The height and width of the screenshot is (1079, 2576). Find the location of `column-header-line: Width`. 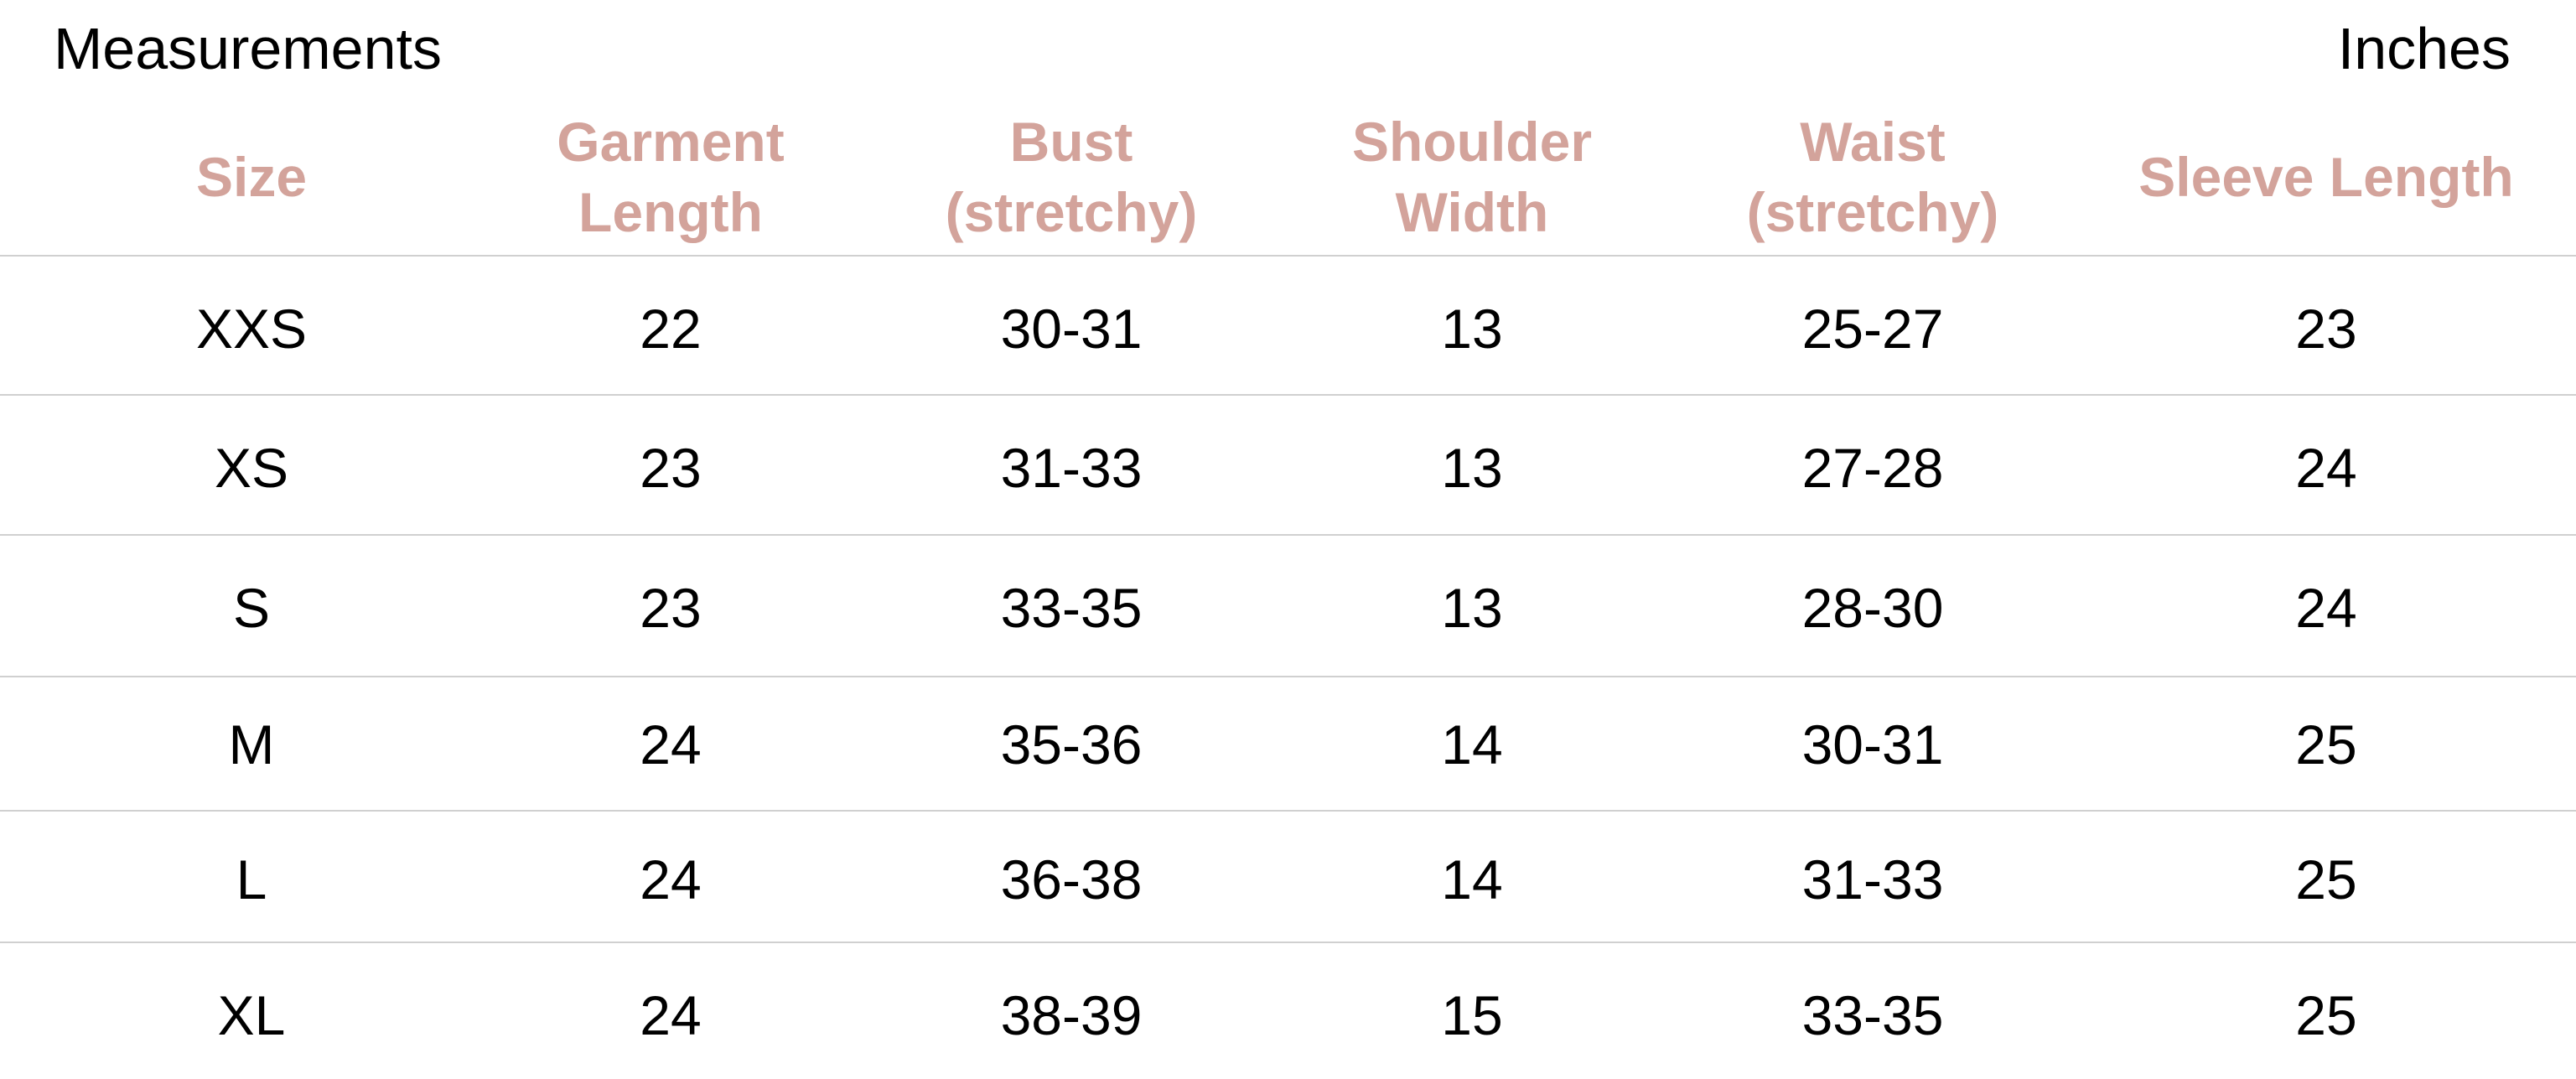

column-header-line: Width is located at coordinates (1472, 212).